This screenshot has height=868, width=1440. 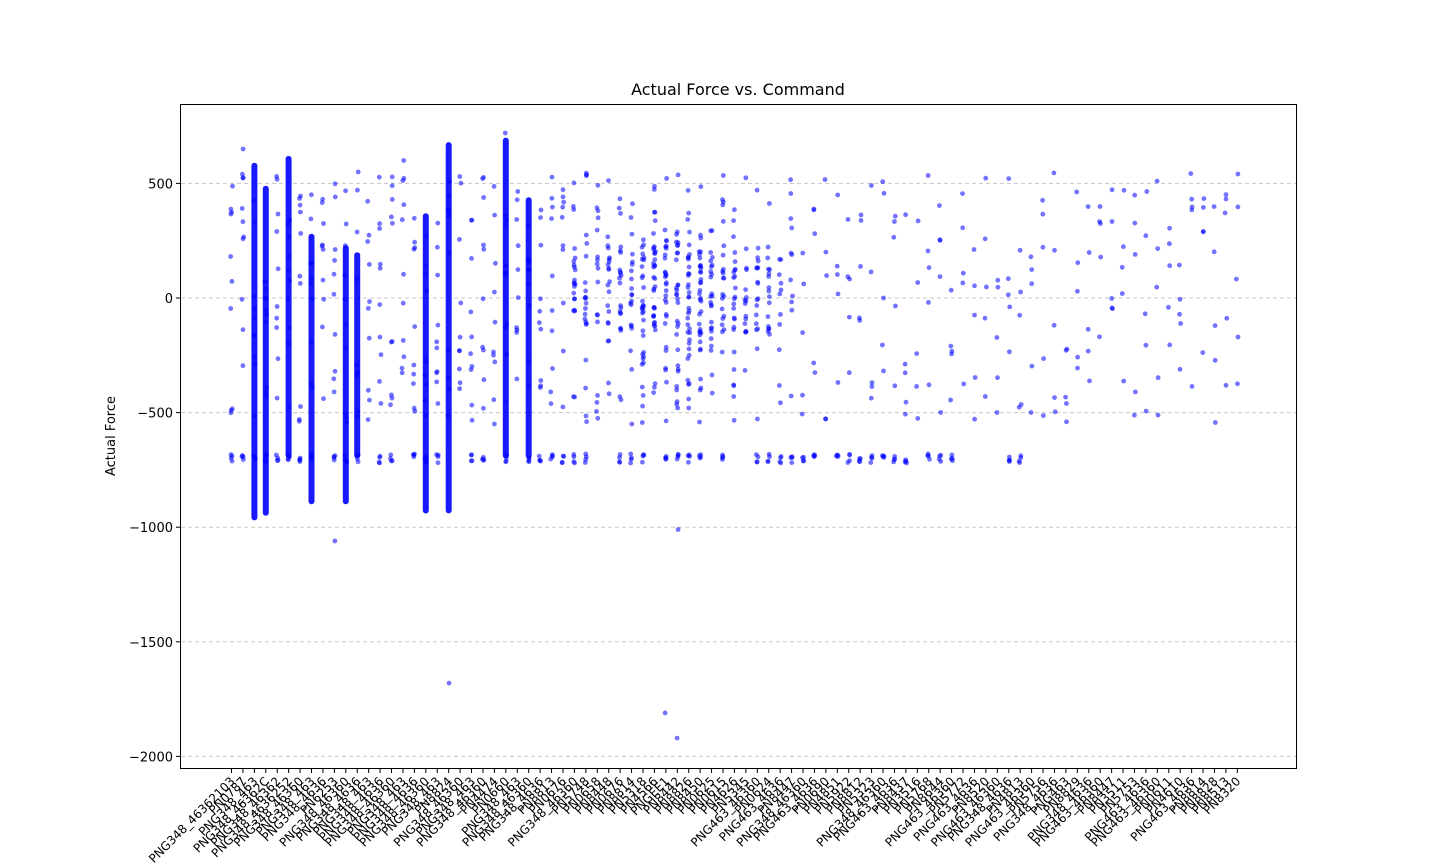 What do you see at coordinates (155, 471) in the screenshot?
I see `y-axis: 500 0 −500 −1000 −1500 −2000` at bounding box center [155, 471].